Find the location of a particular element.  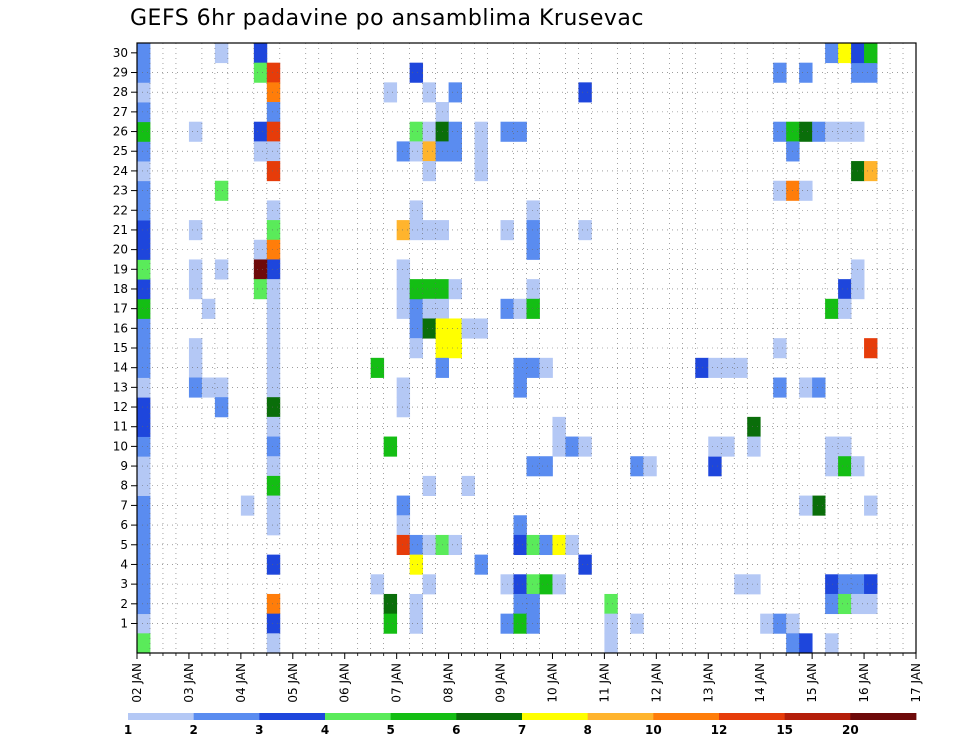

x-tick-label: 14 JAN is located at coordinates (760, 683).